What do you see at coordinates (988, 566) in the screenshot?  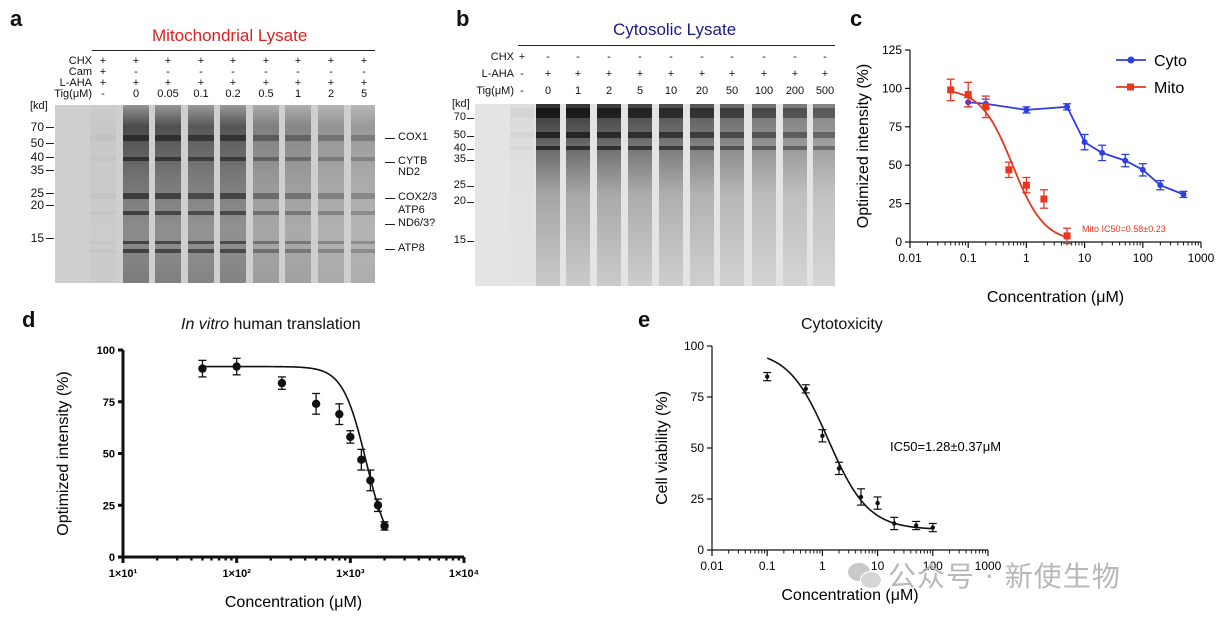 I see `x-tick-label: 1000` at bounding box center [988, 566].